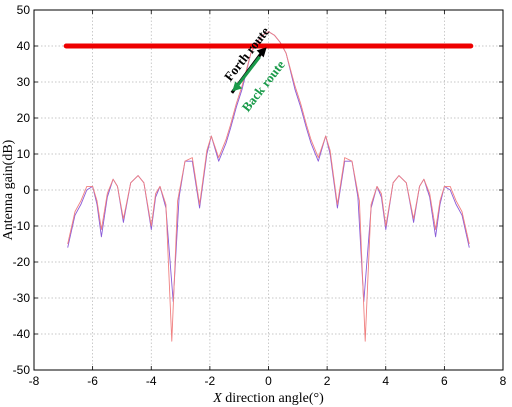  I want to click on x-tick-label: -2, so click(210, 381).